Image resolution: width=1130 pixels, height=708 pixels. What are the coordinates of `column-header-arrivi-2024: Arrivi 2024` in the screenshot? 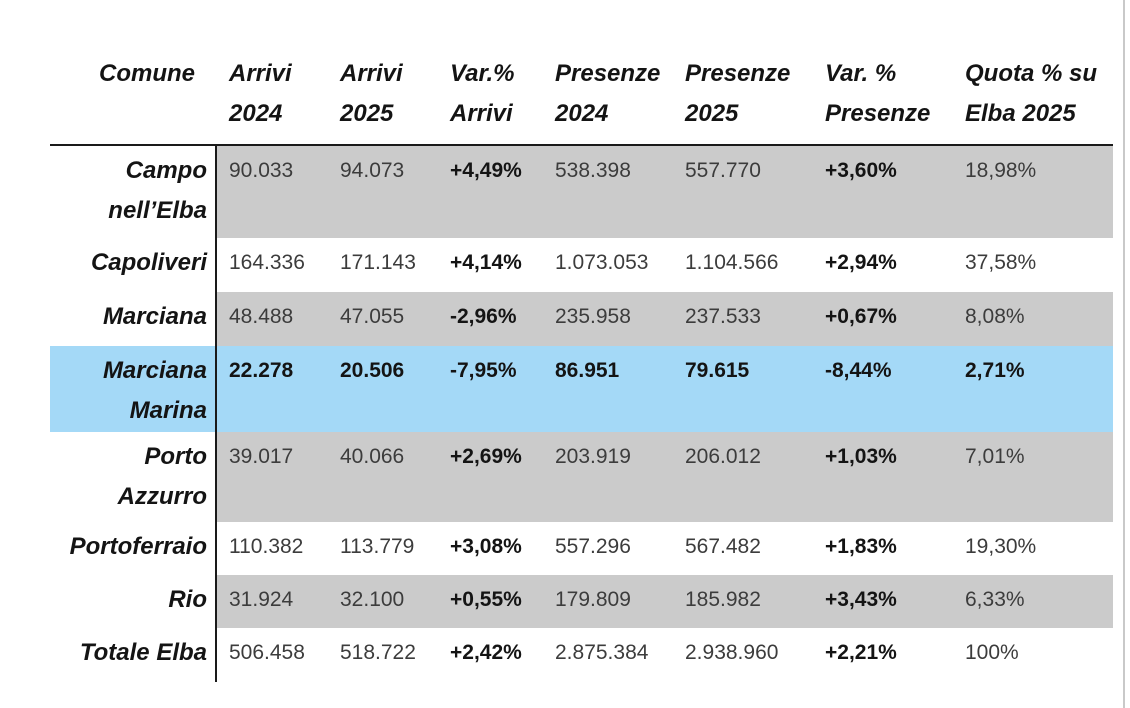 It's located at (260, 93).